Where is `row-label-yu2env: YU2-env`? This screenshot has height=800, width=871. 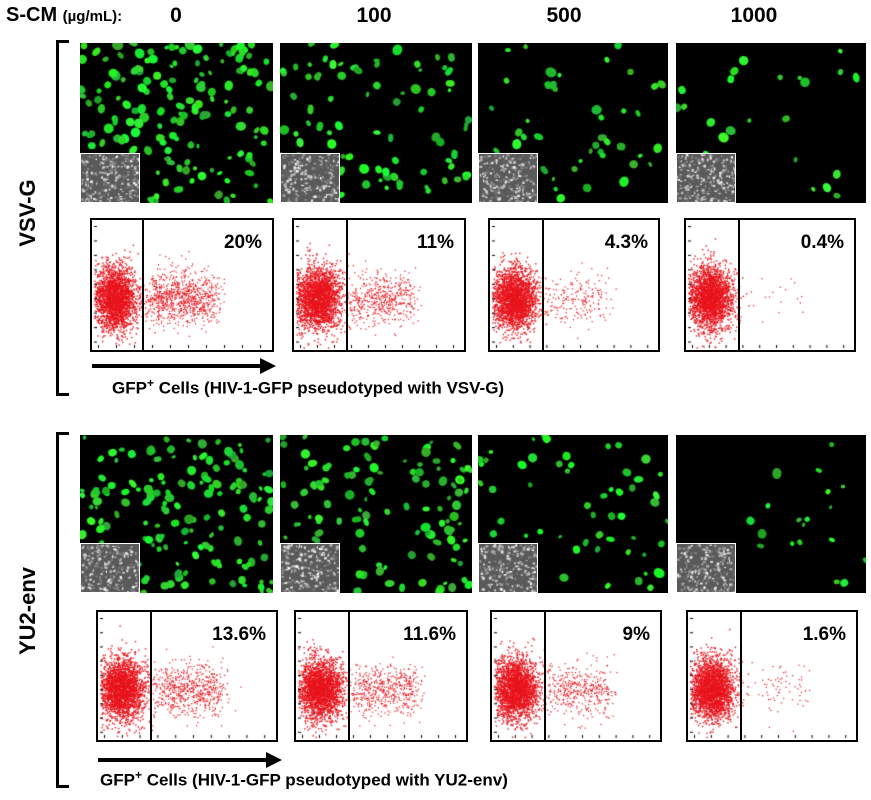 row-label-yu2env: YU2-env is located at coordinates (27, 611).